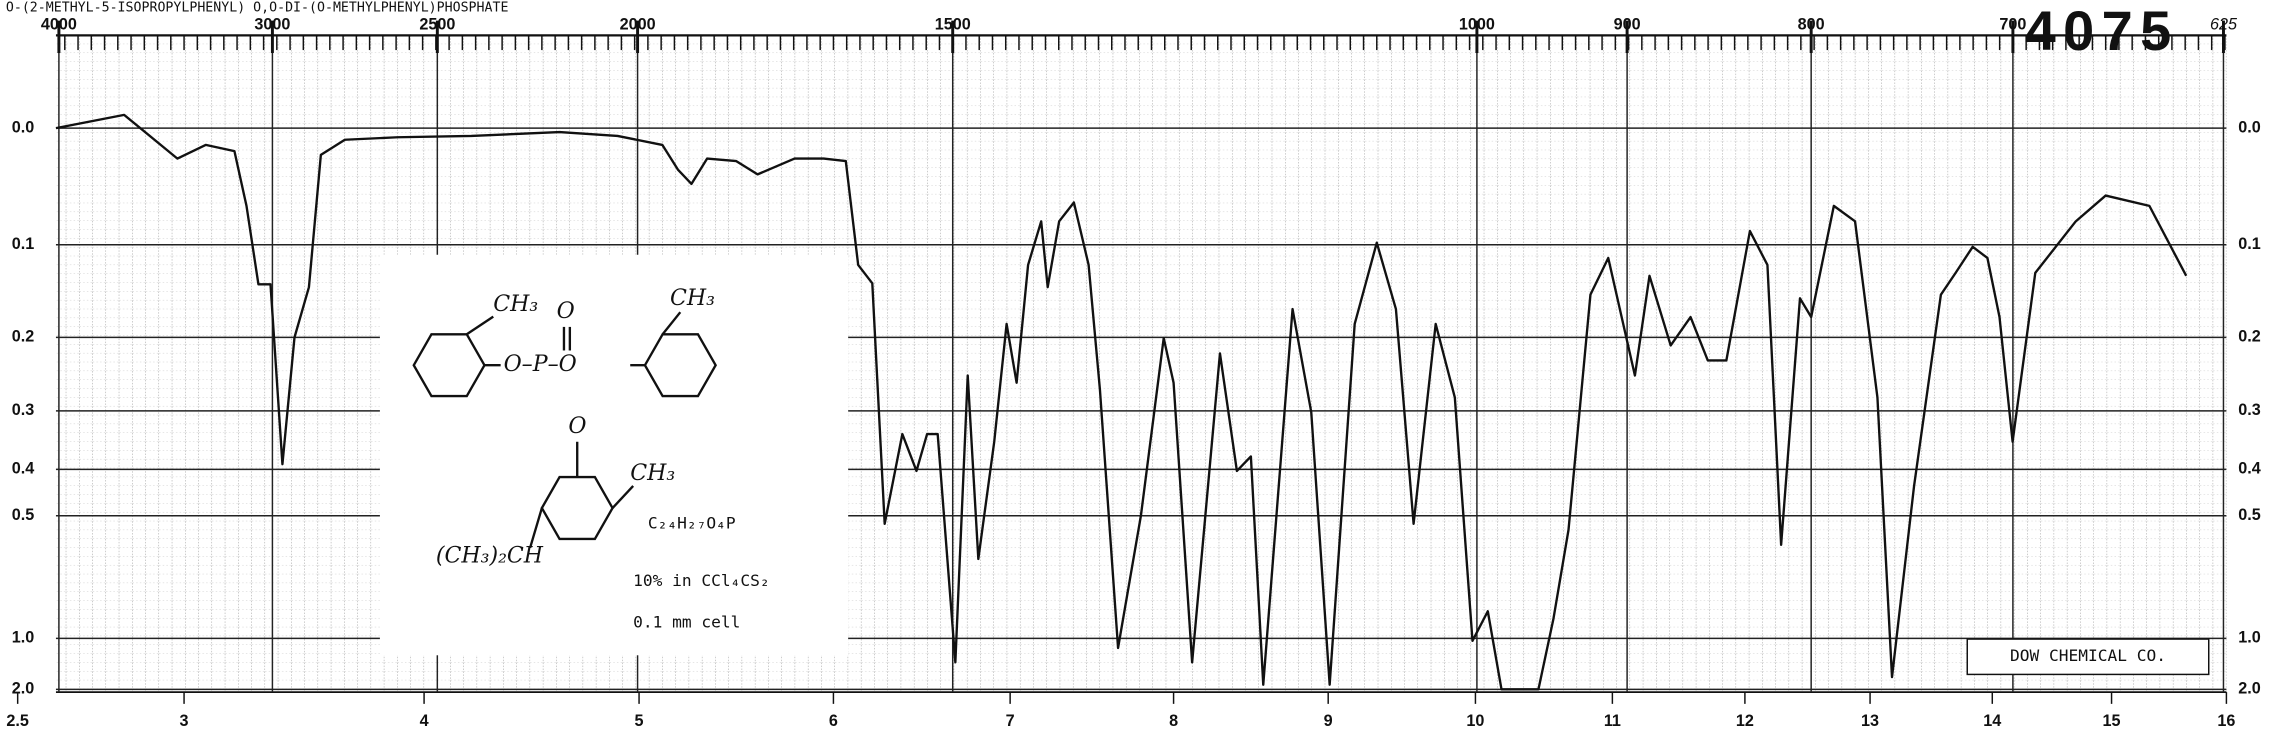 The image size is (2275, 751). Describe the element at coordinates (692, 523) in the screenshot. I see `formula: C₂₄H₂₇O₄P` at that location.